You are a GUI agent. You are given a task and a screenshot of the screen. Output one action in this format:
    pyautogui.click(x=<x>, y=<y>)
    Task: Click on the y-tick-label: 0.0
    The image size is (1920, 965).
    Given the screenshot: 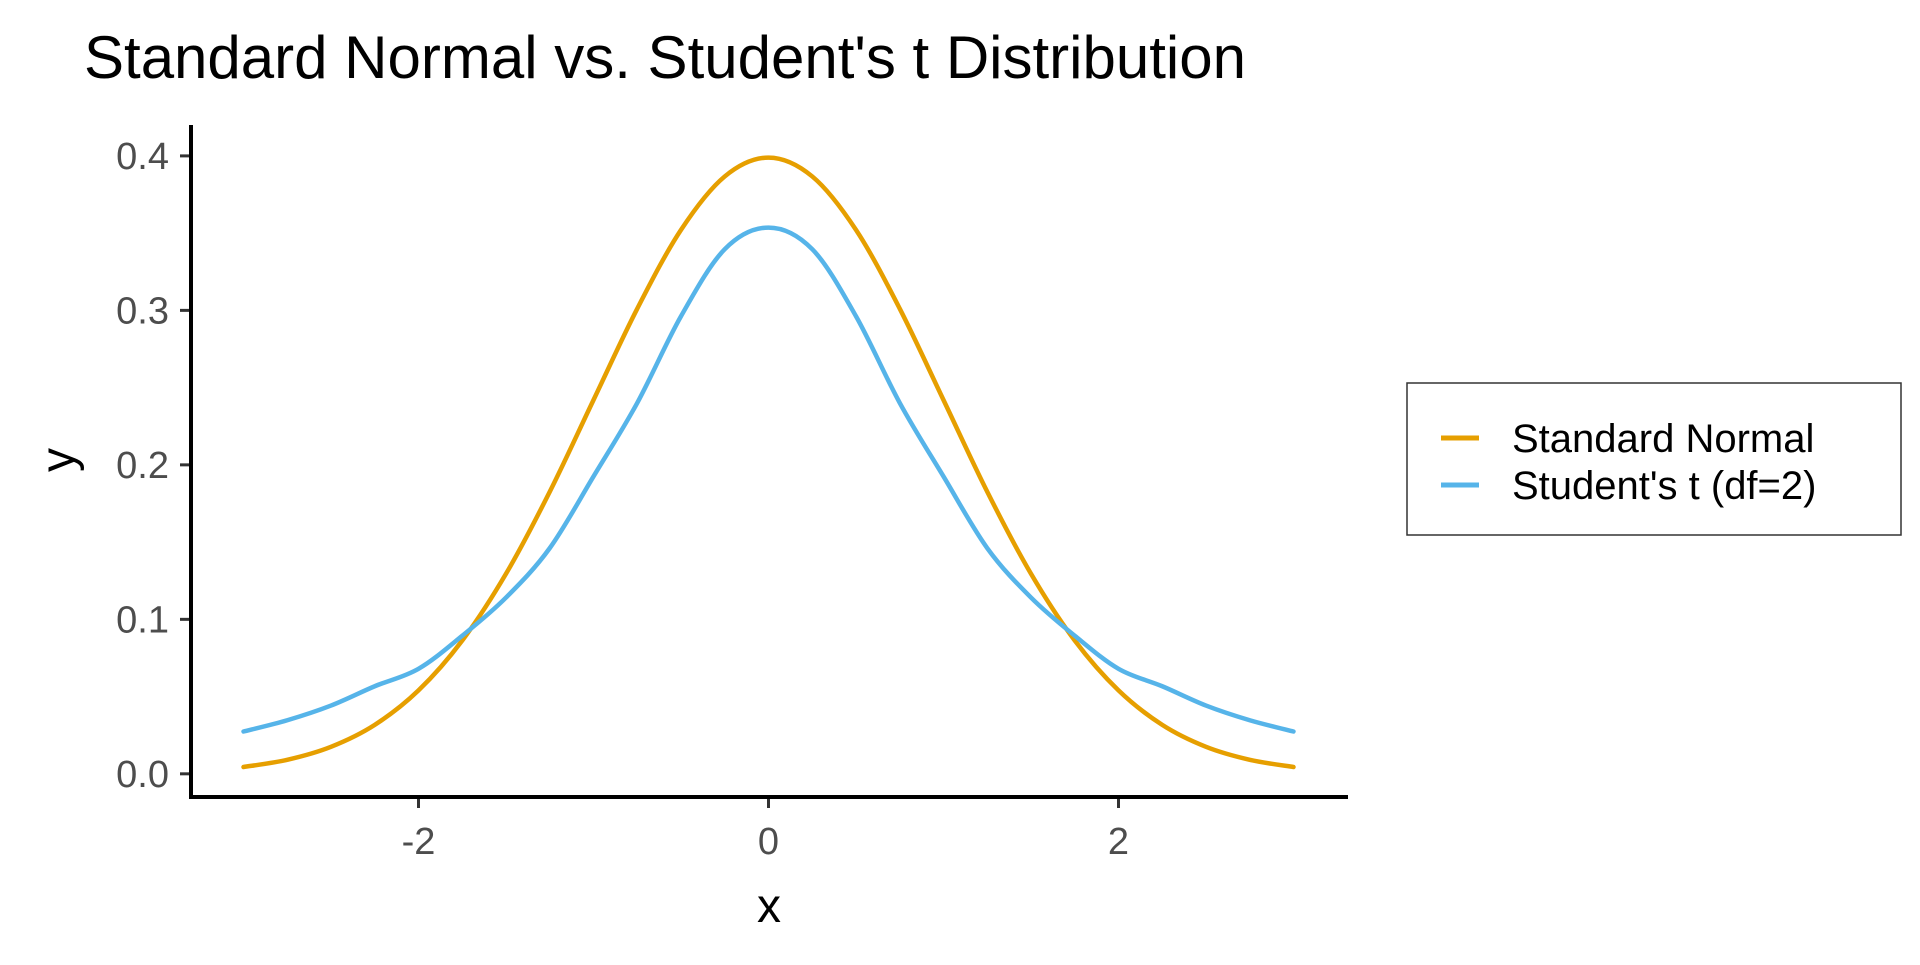 What is the action you would take?
    pyautogui.click(x=142, y=775)
    